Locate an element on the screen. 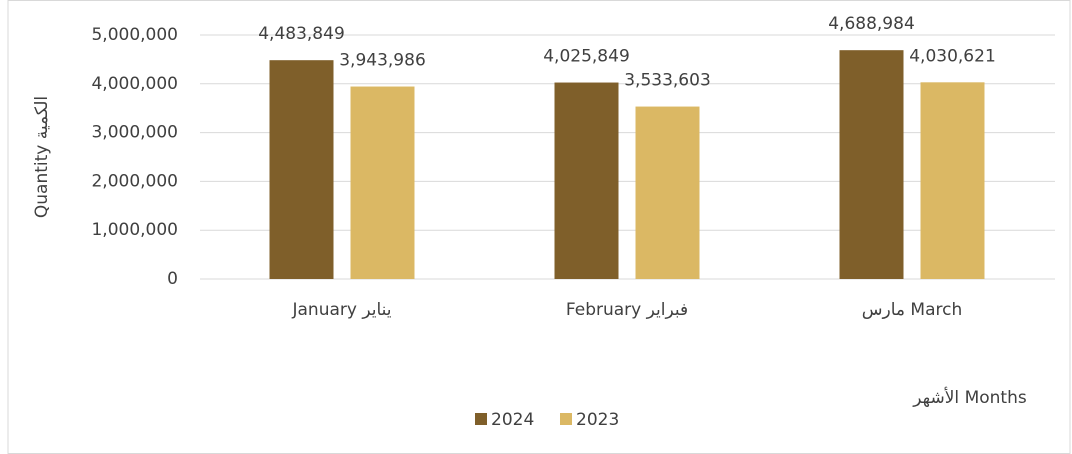 This screenshot has width=1072, height=454. legend-label: 2023 is located at coordinates (597, 420).